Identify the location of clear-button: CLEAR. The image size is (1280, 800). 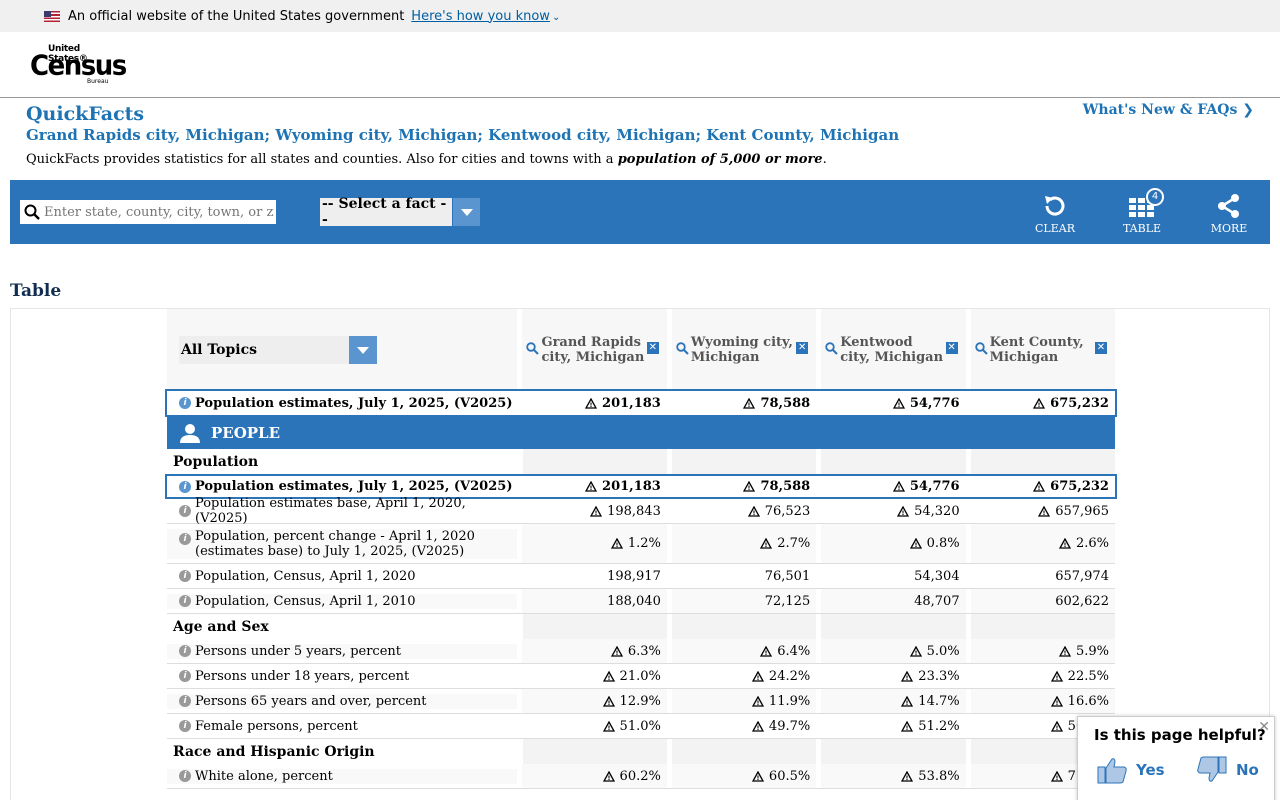
(1055, 213).